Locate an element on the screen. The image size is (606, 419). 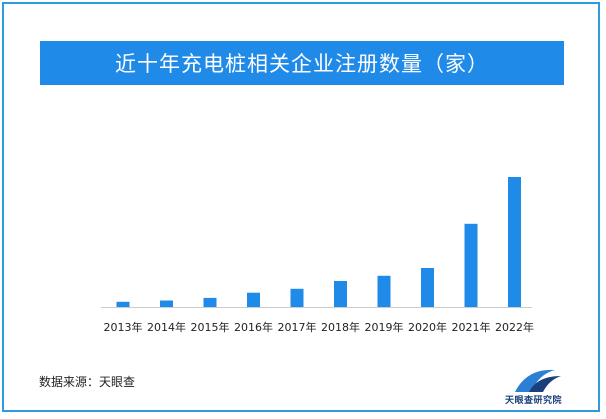
x-tick-label-6: 2019年 is located at coordinates (384, 327).